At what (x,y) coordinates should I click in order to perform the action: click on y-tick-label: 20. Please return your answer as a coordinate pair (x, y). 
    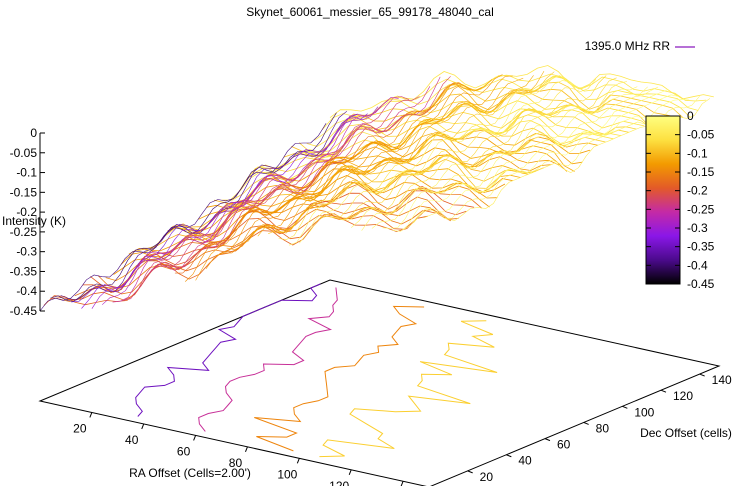
    Looking at the image, I should click on (487, 477).